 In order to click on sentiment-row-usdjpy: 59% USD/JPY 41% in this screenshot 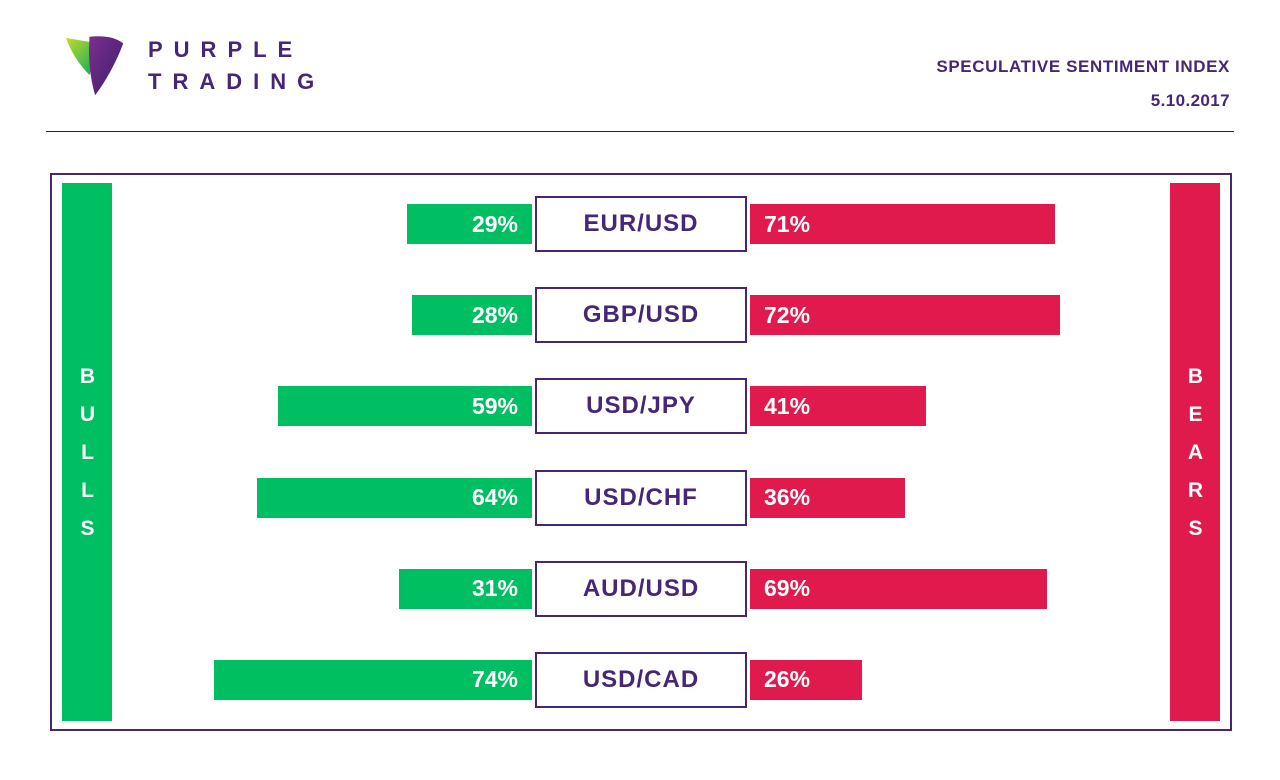, I will do `click(641, 406)`.